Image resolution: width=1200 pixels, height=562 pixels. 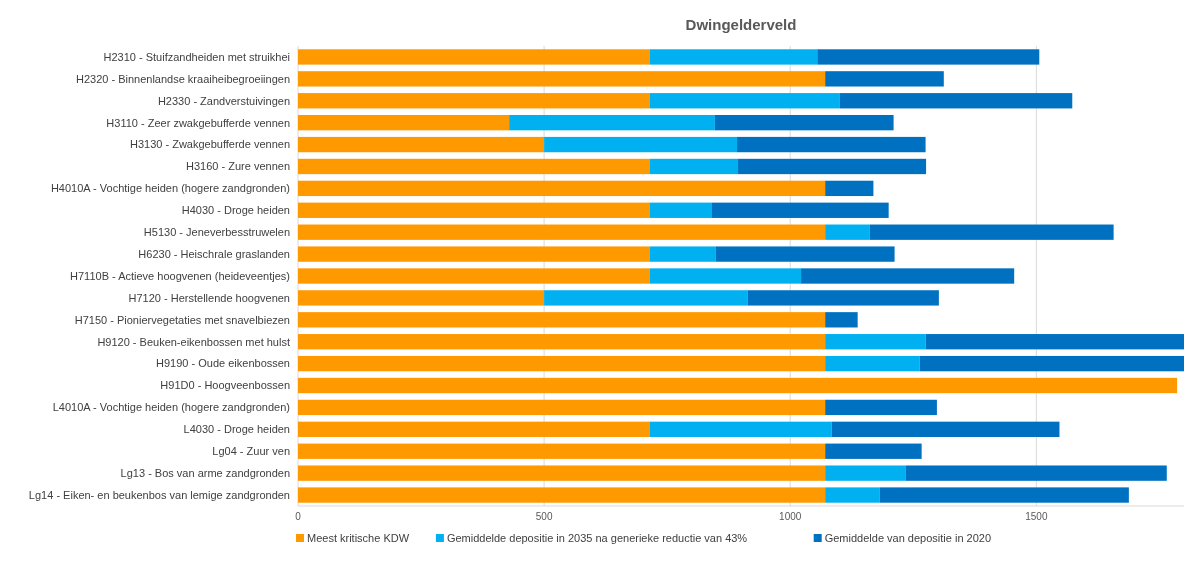 What do you see at coordinates (159, 494) in the screenshot?
I see `y-tick-label: Lg14 - Eiken- en beukenbos van lemige zandgronden` at bounding box center [159, 494].